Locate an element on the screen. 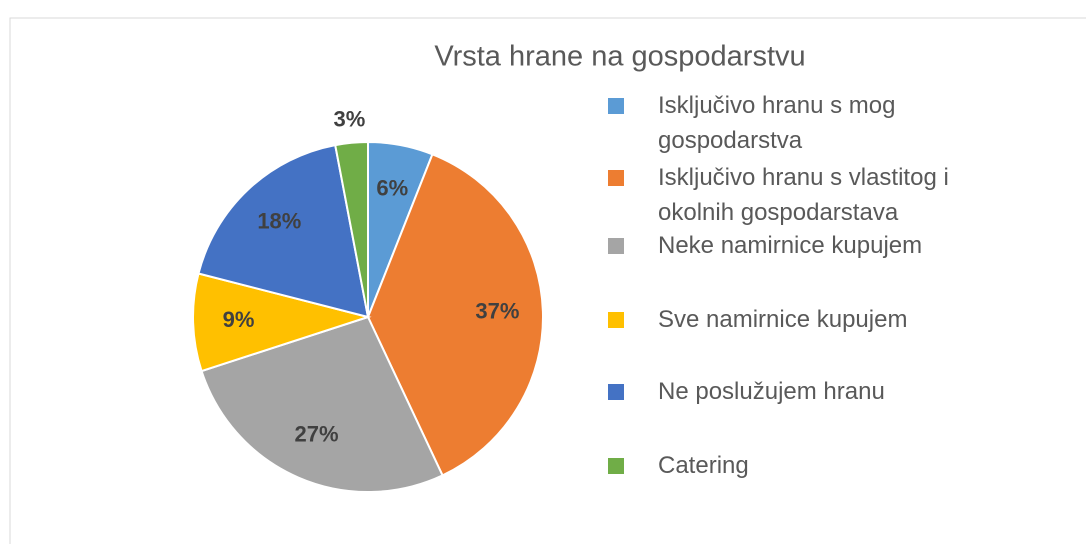 The width and height of the screenshot is (1086, 544). data-label: 37% is located at coordinates (497, 311).